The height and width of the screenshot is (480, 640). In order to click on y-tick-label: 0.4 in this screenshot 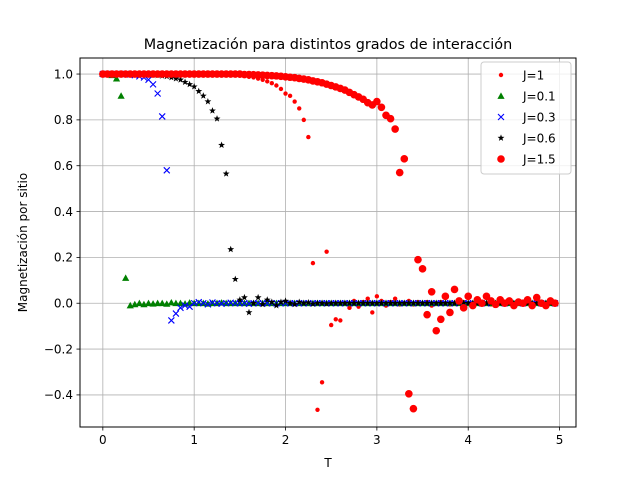, I will do `click(63, 212)`.